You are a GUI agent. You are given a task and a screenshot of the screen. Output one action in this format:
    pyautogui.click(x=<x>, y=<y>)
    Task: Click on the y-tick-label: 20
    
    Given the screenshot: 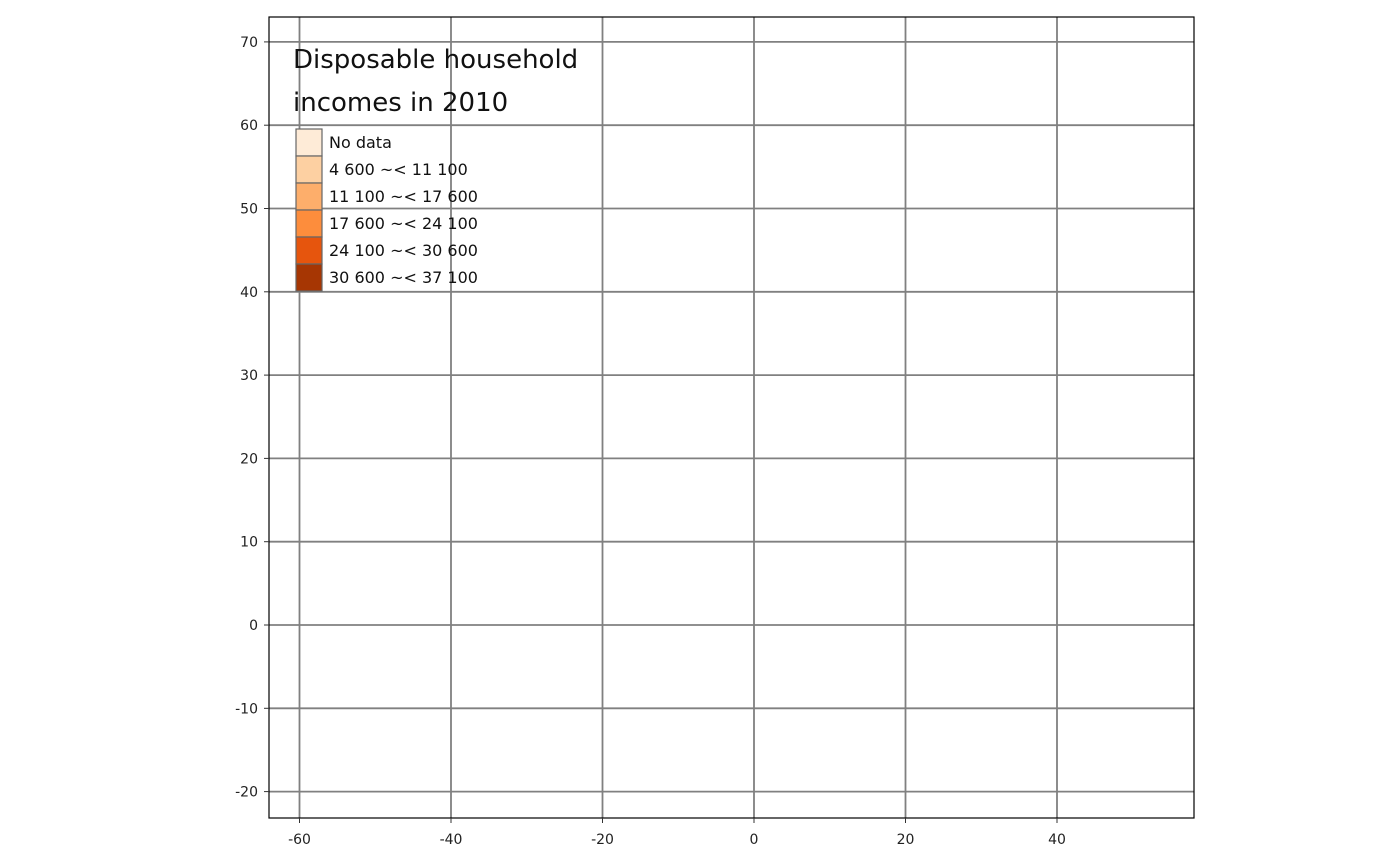 What is the action you would take?
    pyautogui.click(x=249, y=459)
    